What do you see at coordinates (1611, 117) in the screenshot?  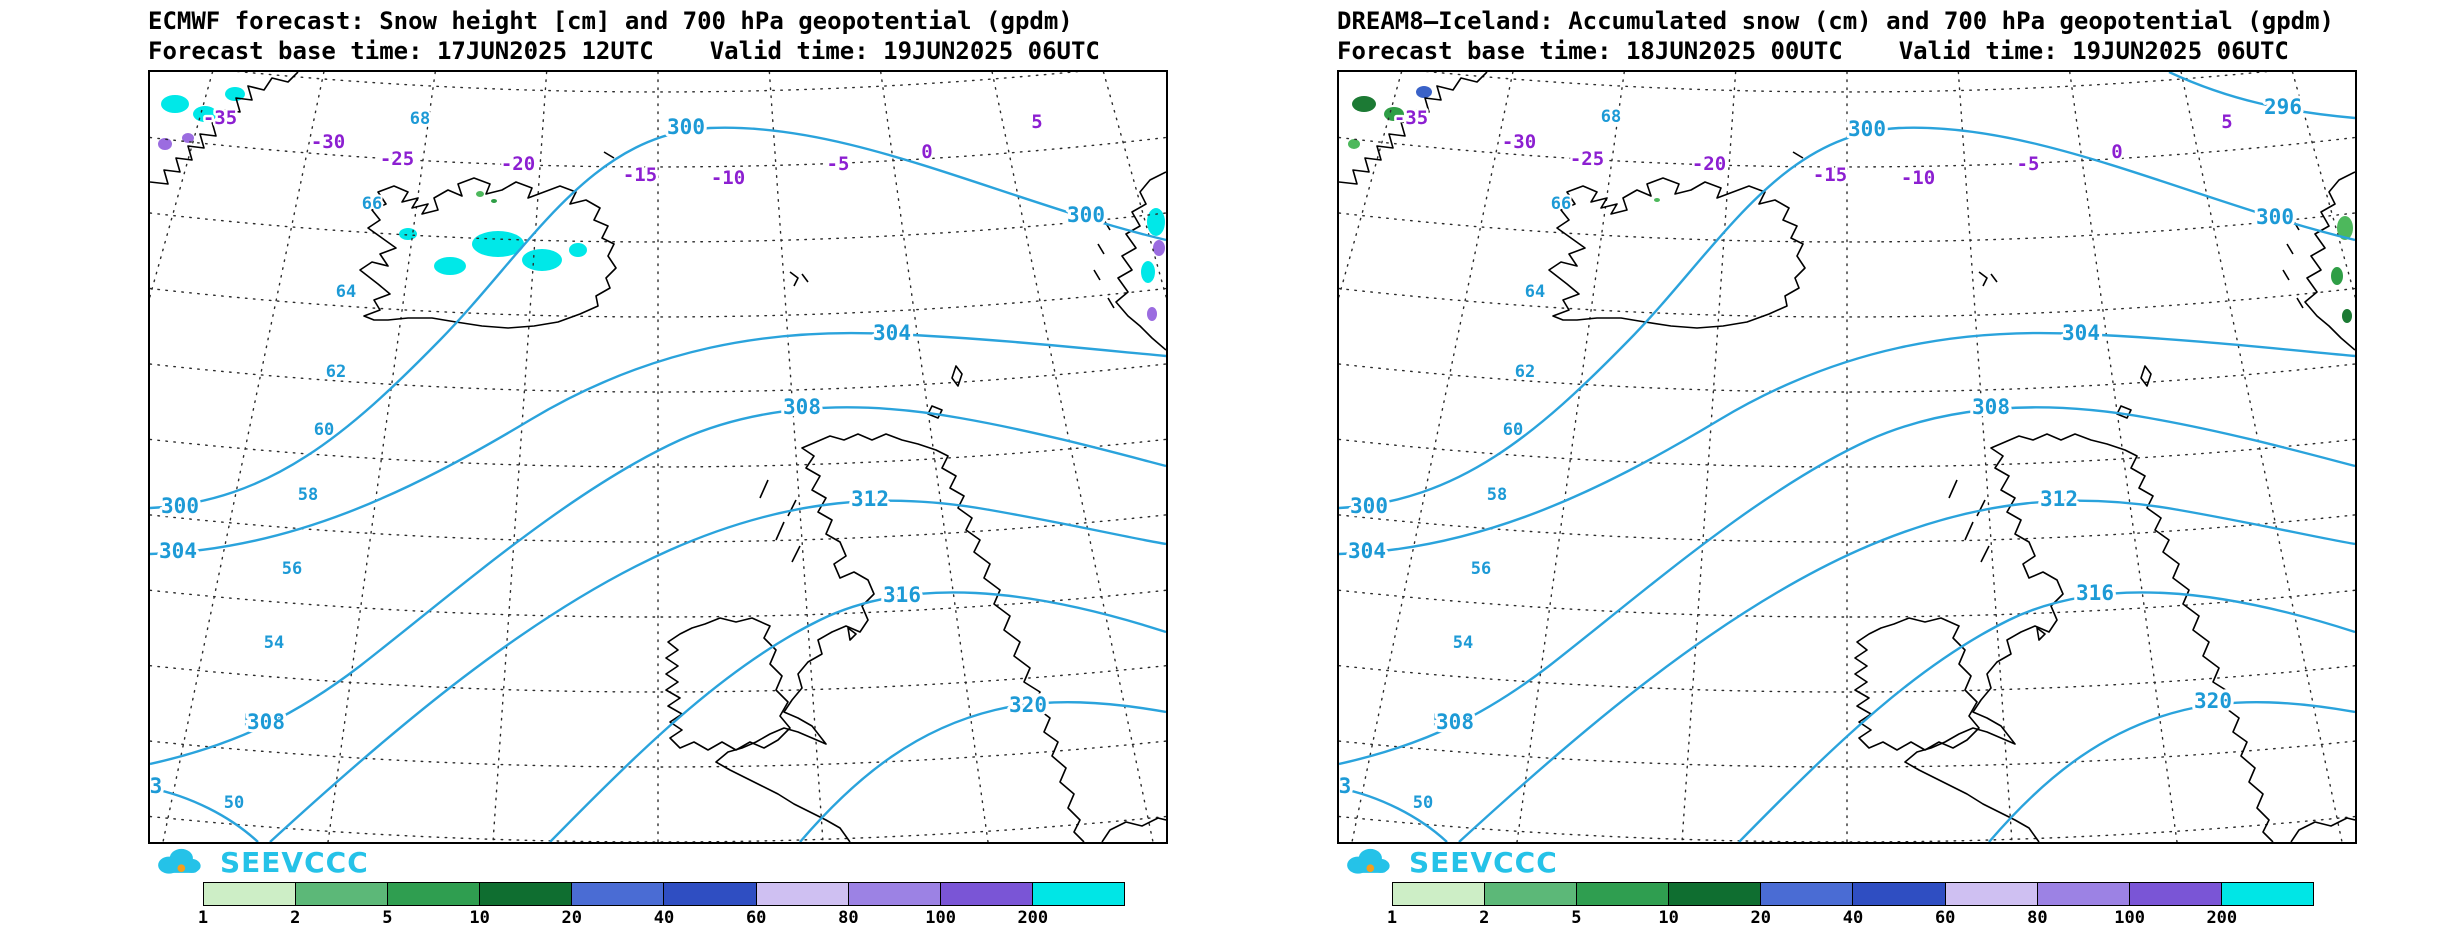 I see `latitude-label: 68` at bounding box center [1611, 117].